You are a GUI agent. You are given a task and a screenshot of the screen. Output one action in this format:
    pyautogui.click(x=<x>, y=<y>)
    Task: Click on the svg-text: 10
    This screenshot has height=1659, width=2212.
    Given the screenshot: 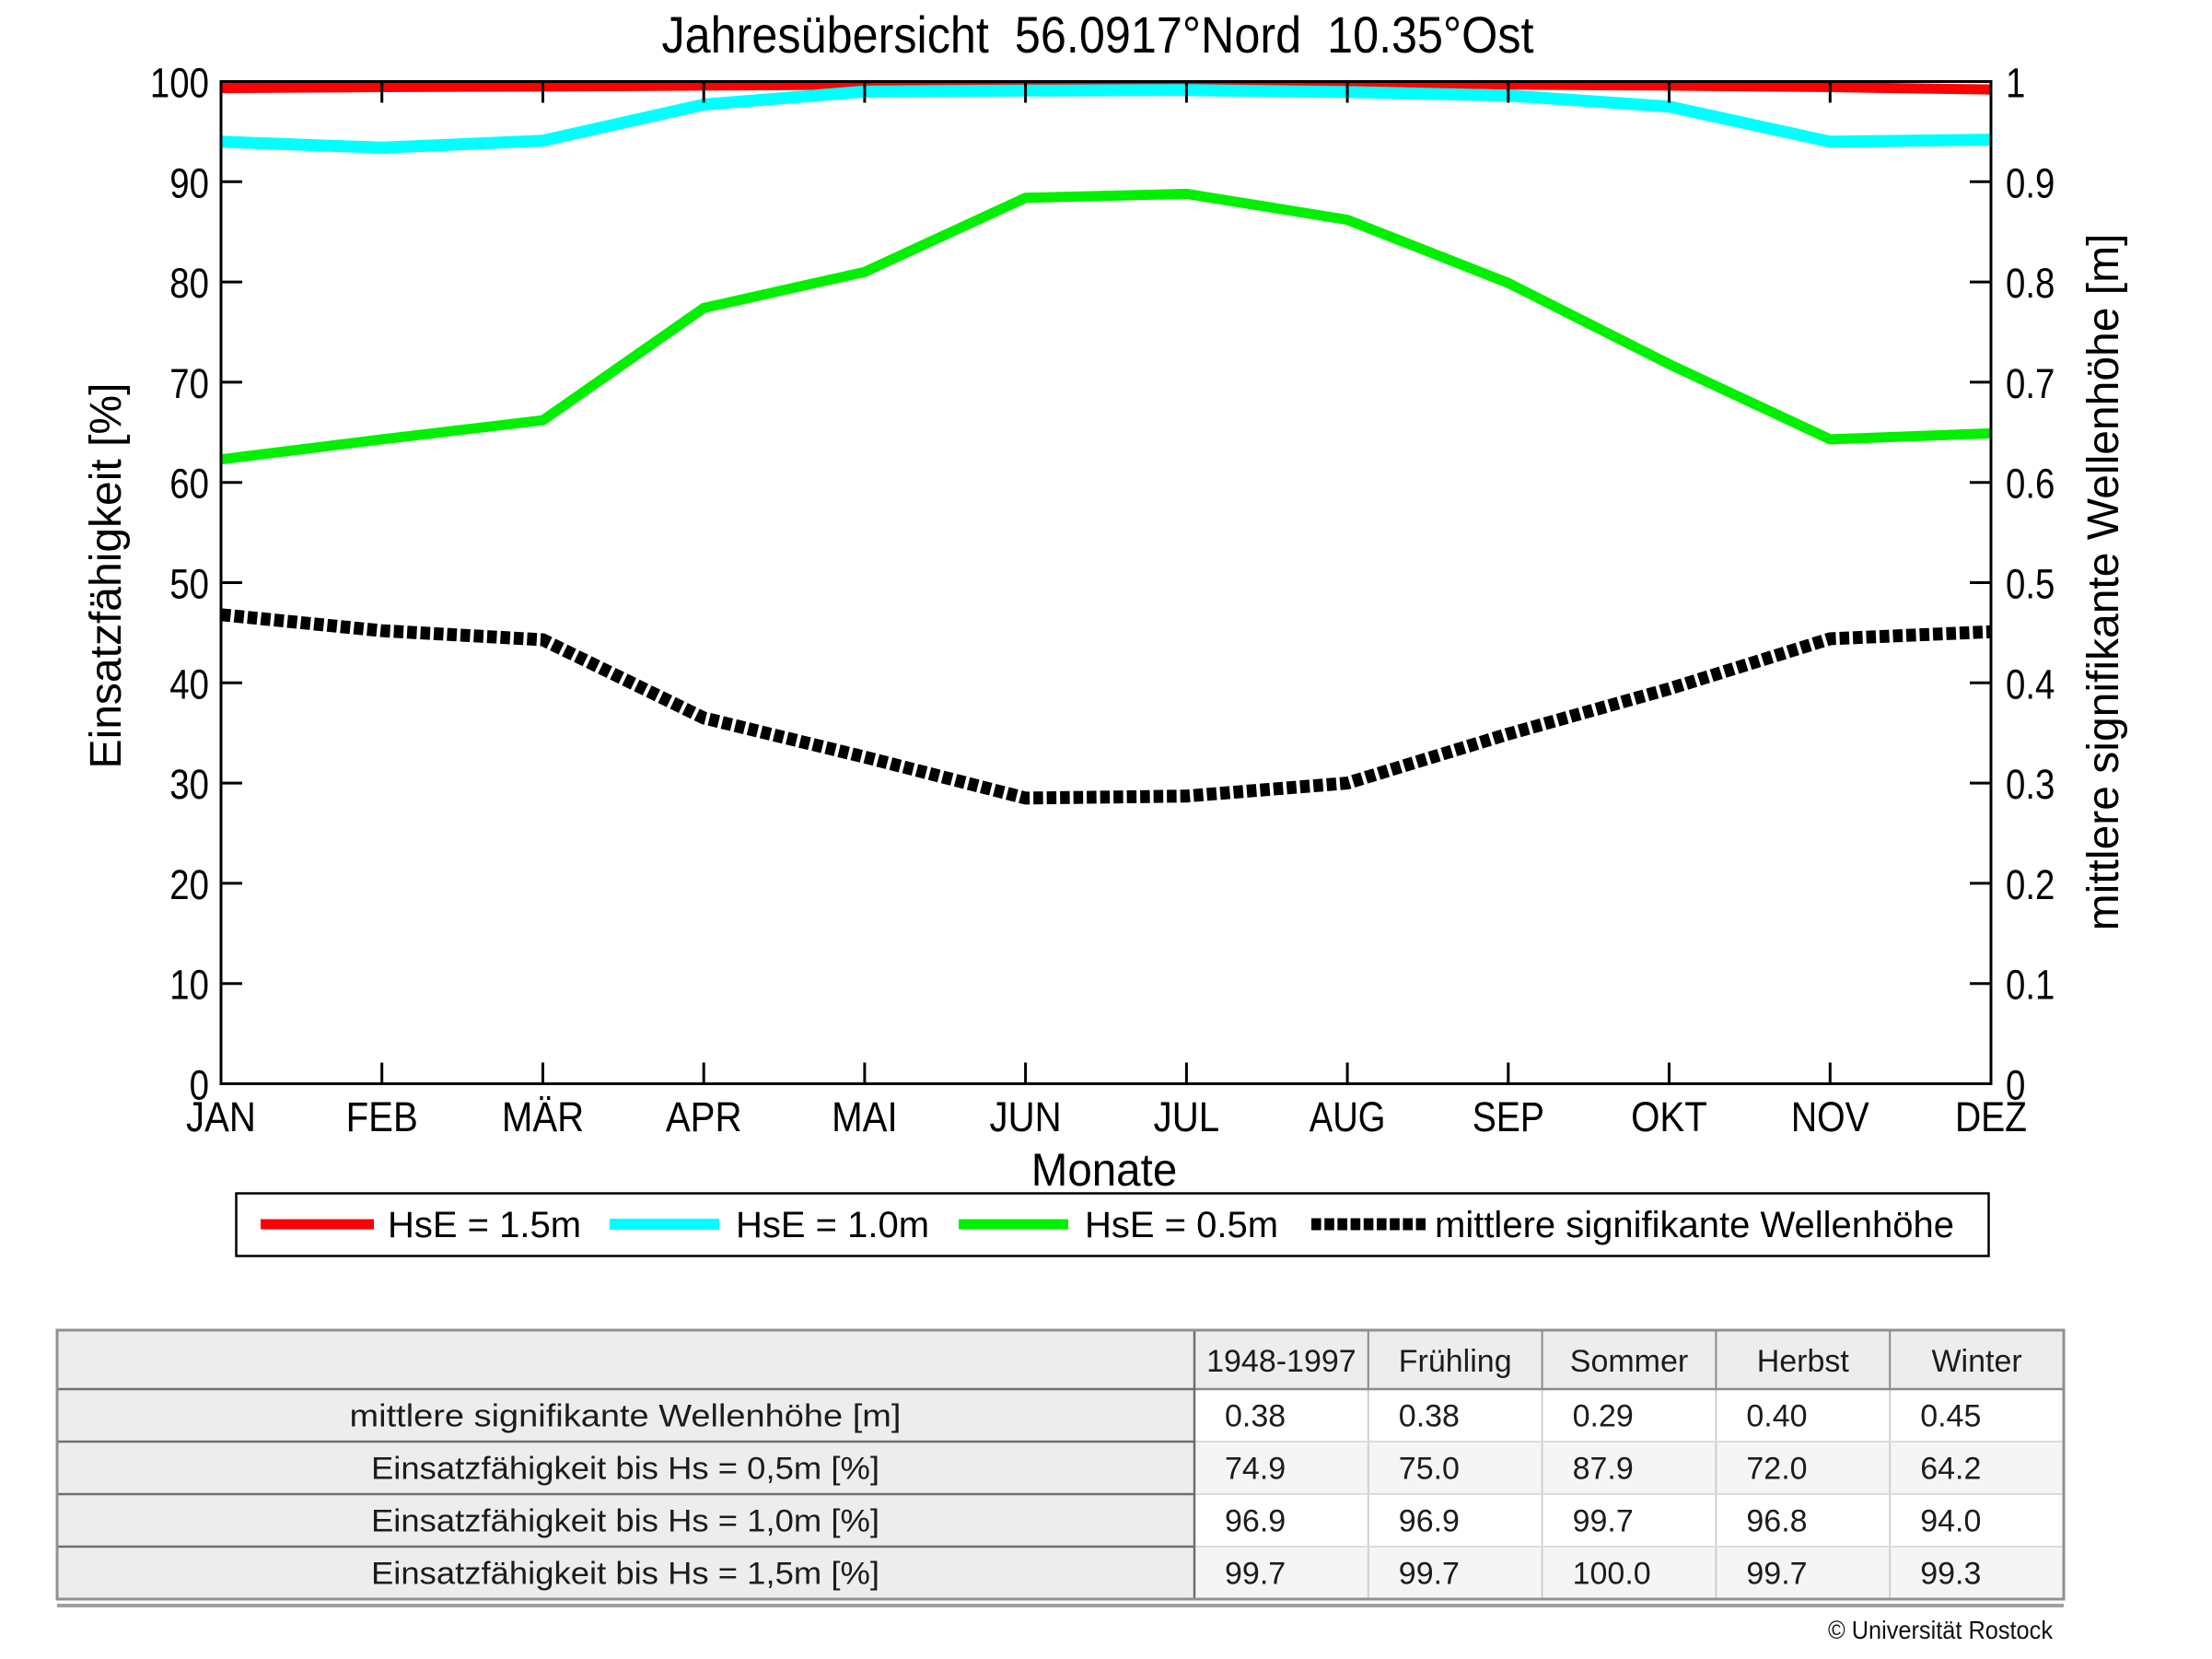 What is the action you would take?
    pyautogui.click(x=189, y=985)
    